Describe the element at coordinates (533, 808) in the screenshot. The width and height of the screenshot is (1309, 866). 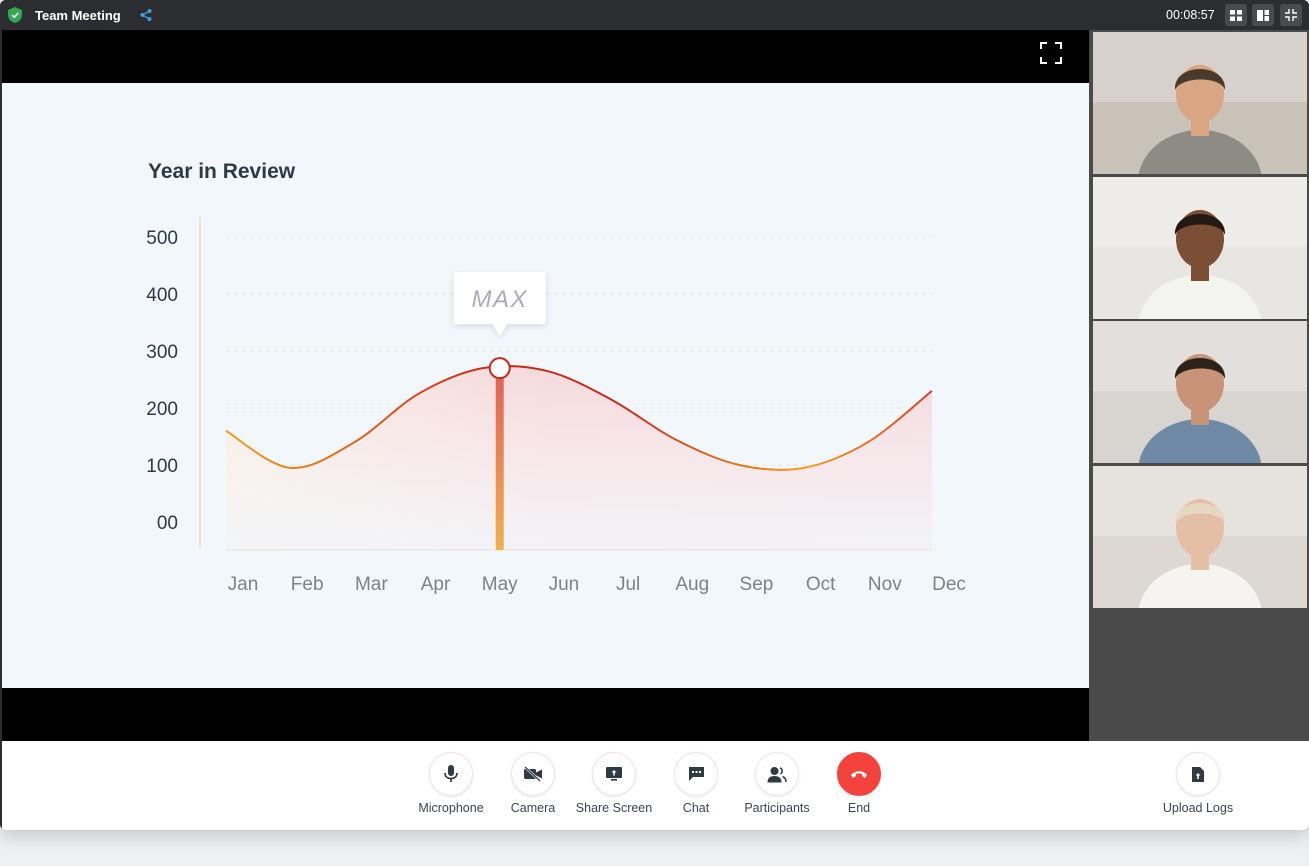
I see `camera-label: Camera` at that location.